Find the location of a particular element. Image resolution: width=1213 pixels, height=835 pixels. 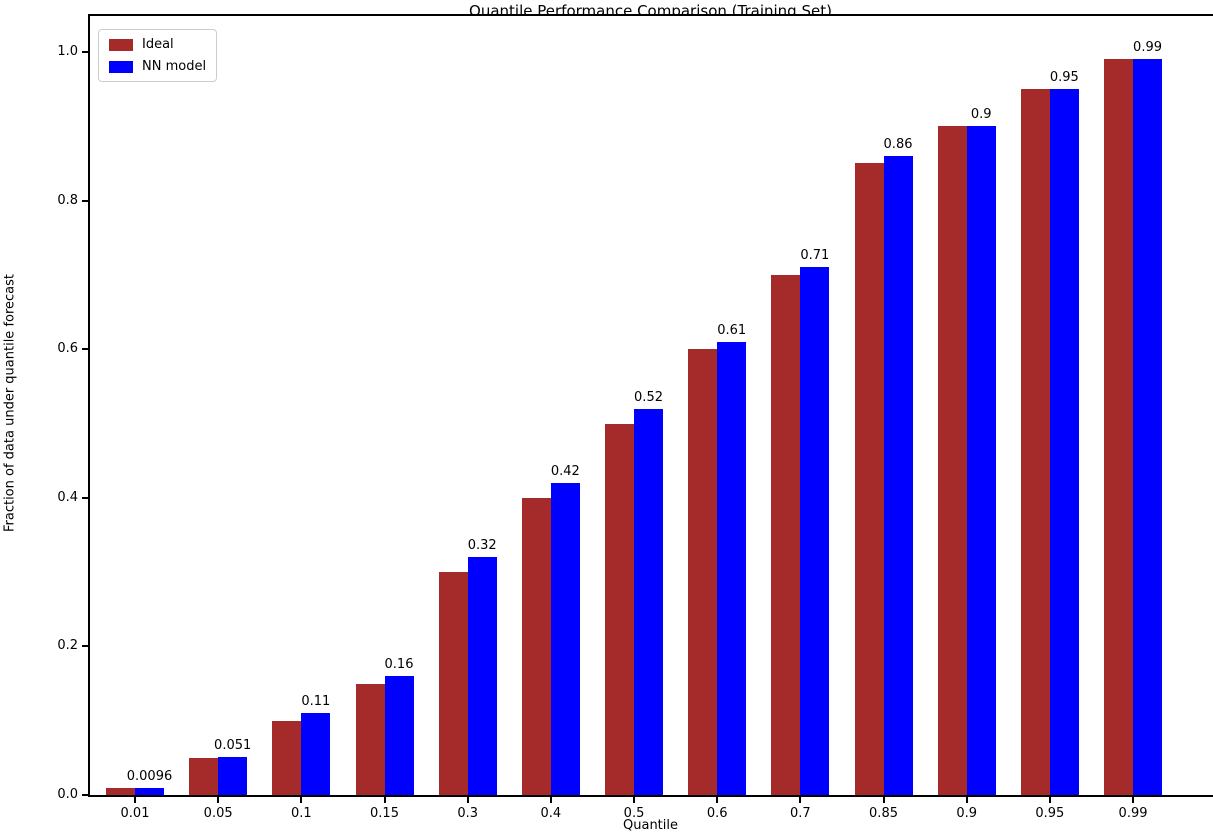

legend-label-nn-model: NN model is located at coordinates (174, 66).